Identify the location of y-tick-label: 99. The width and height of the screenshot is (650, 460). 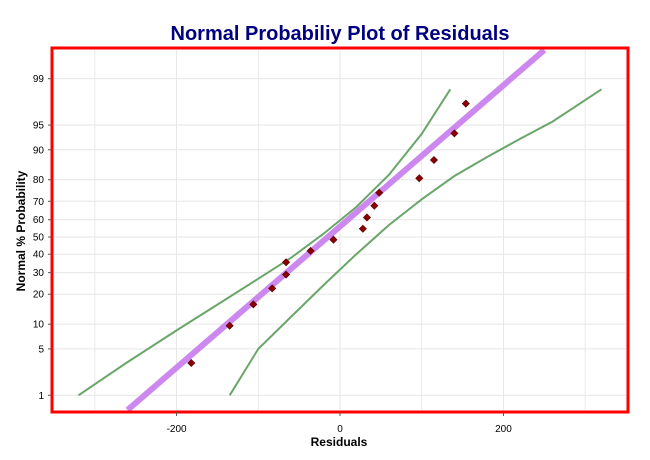
(39, 79).